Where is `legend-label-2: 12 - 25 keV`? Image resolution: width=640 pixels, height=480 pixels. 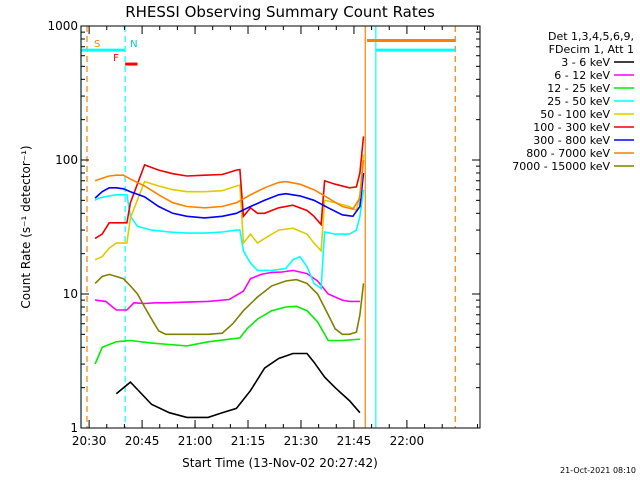
legend-label-2: 12 - 25 keV is located at coordinates (578, 88).